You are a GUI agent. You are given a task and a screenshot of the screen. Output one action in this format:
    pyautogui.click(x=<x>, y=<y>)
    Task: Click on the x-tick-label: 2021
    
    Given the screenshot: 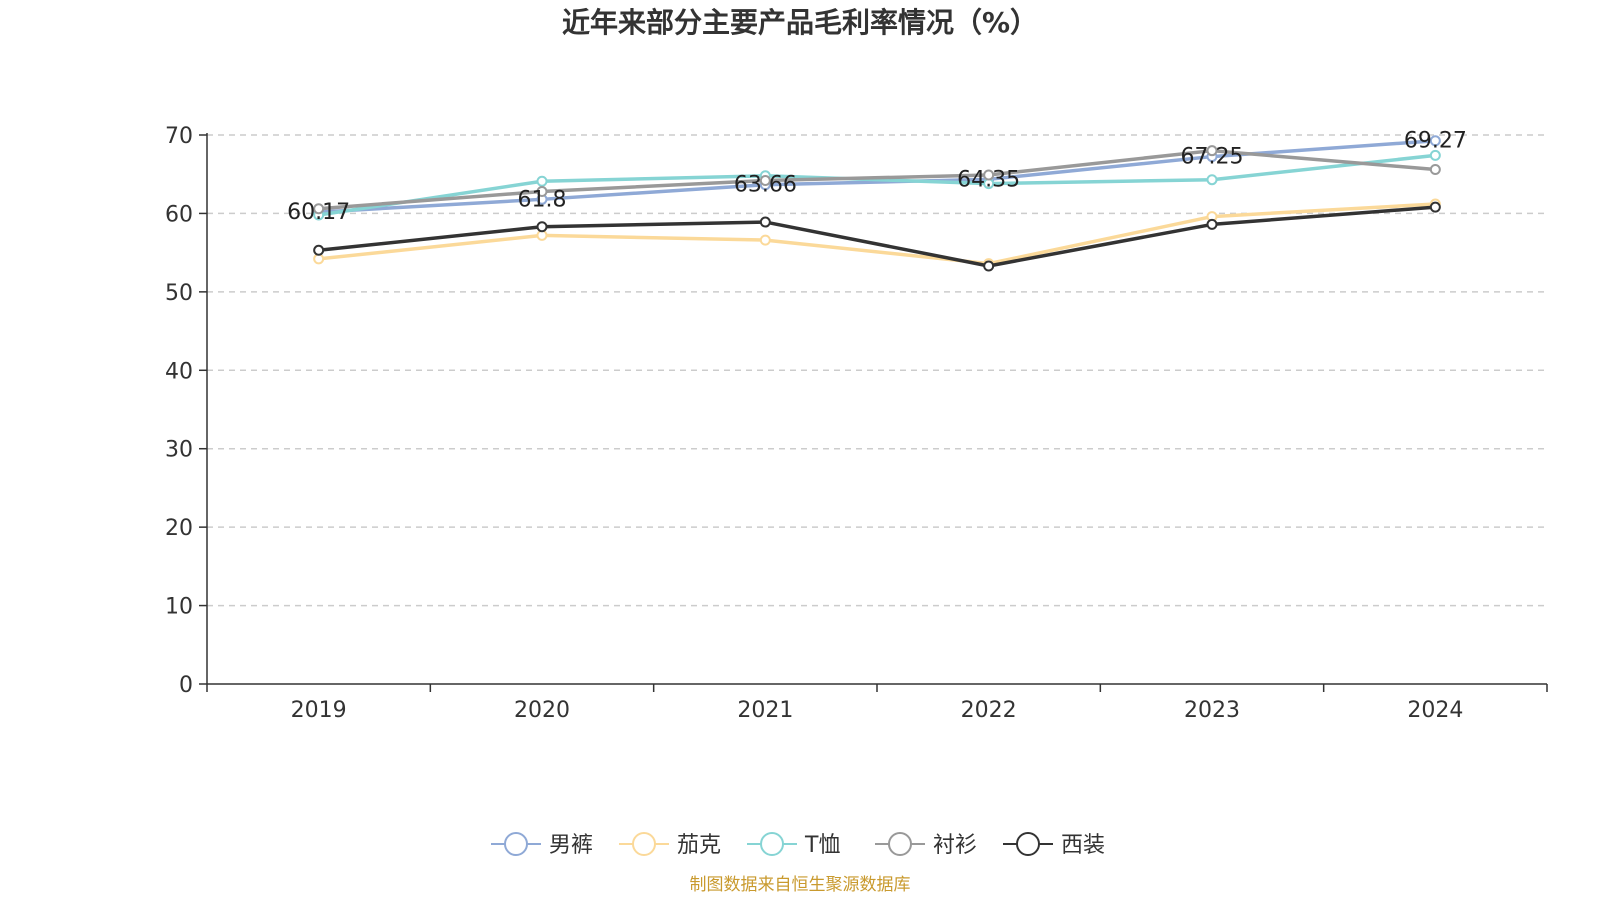 What is the action you would take?
    pyautogui.click(x=765, y=710)
    